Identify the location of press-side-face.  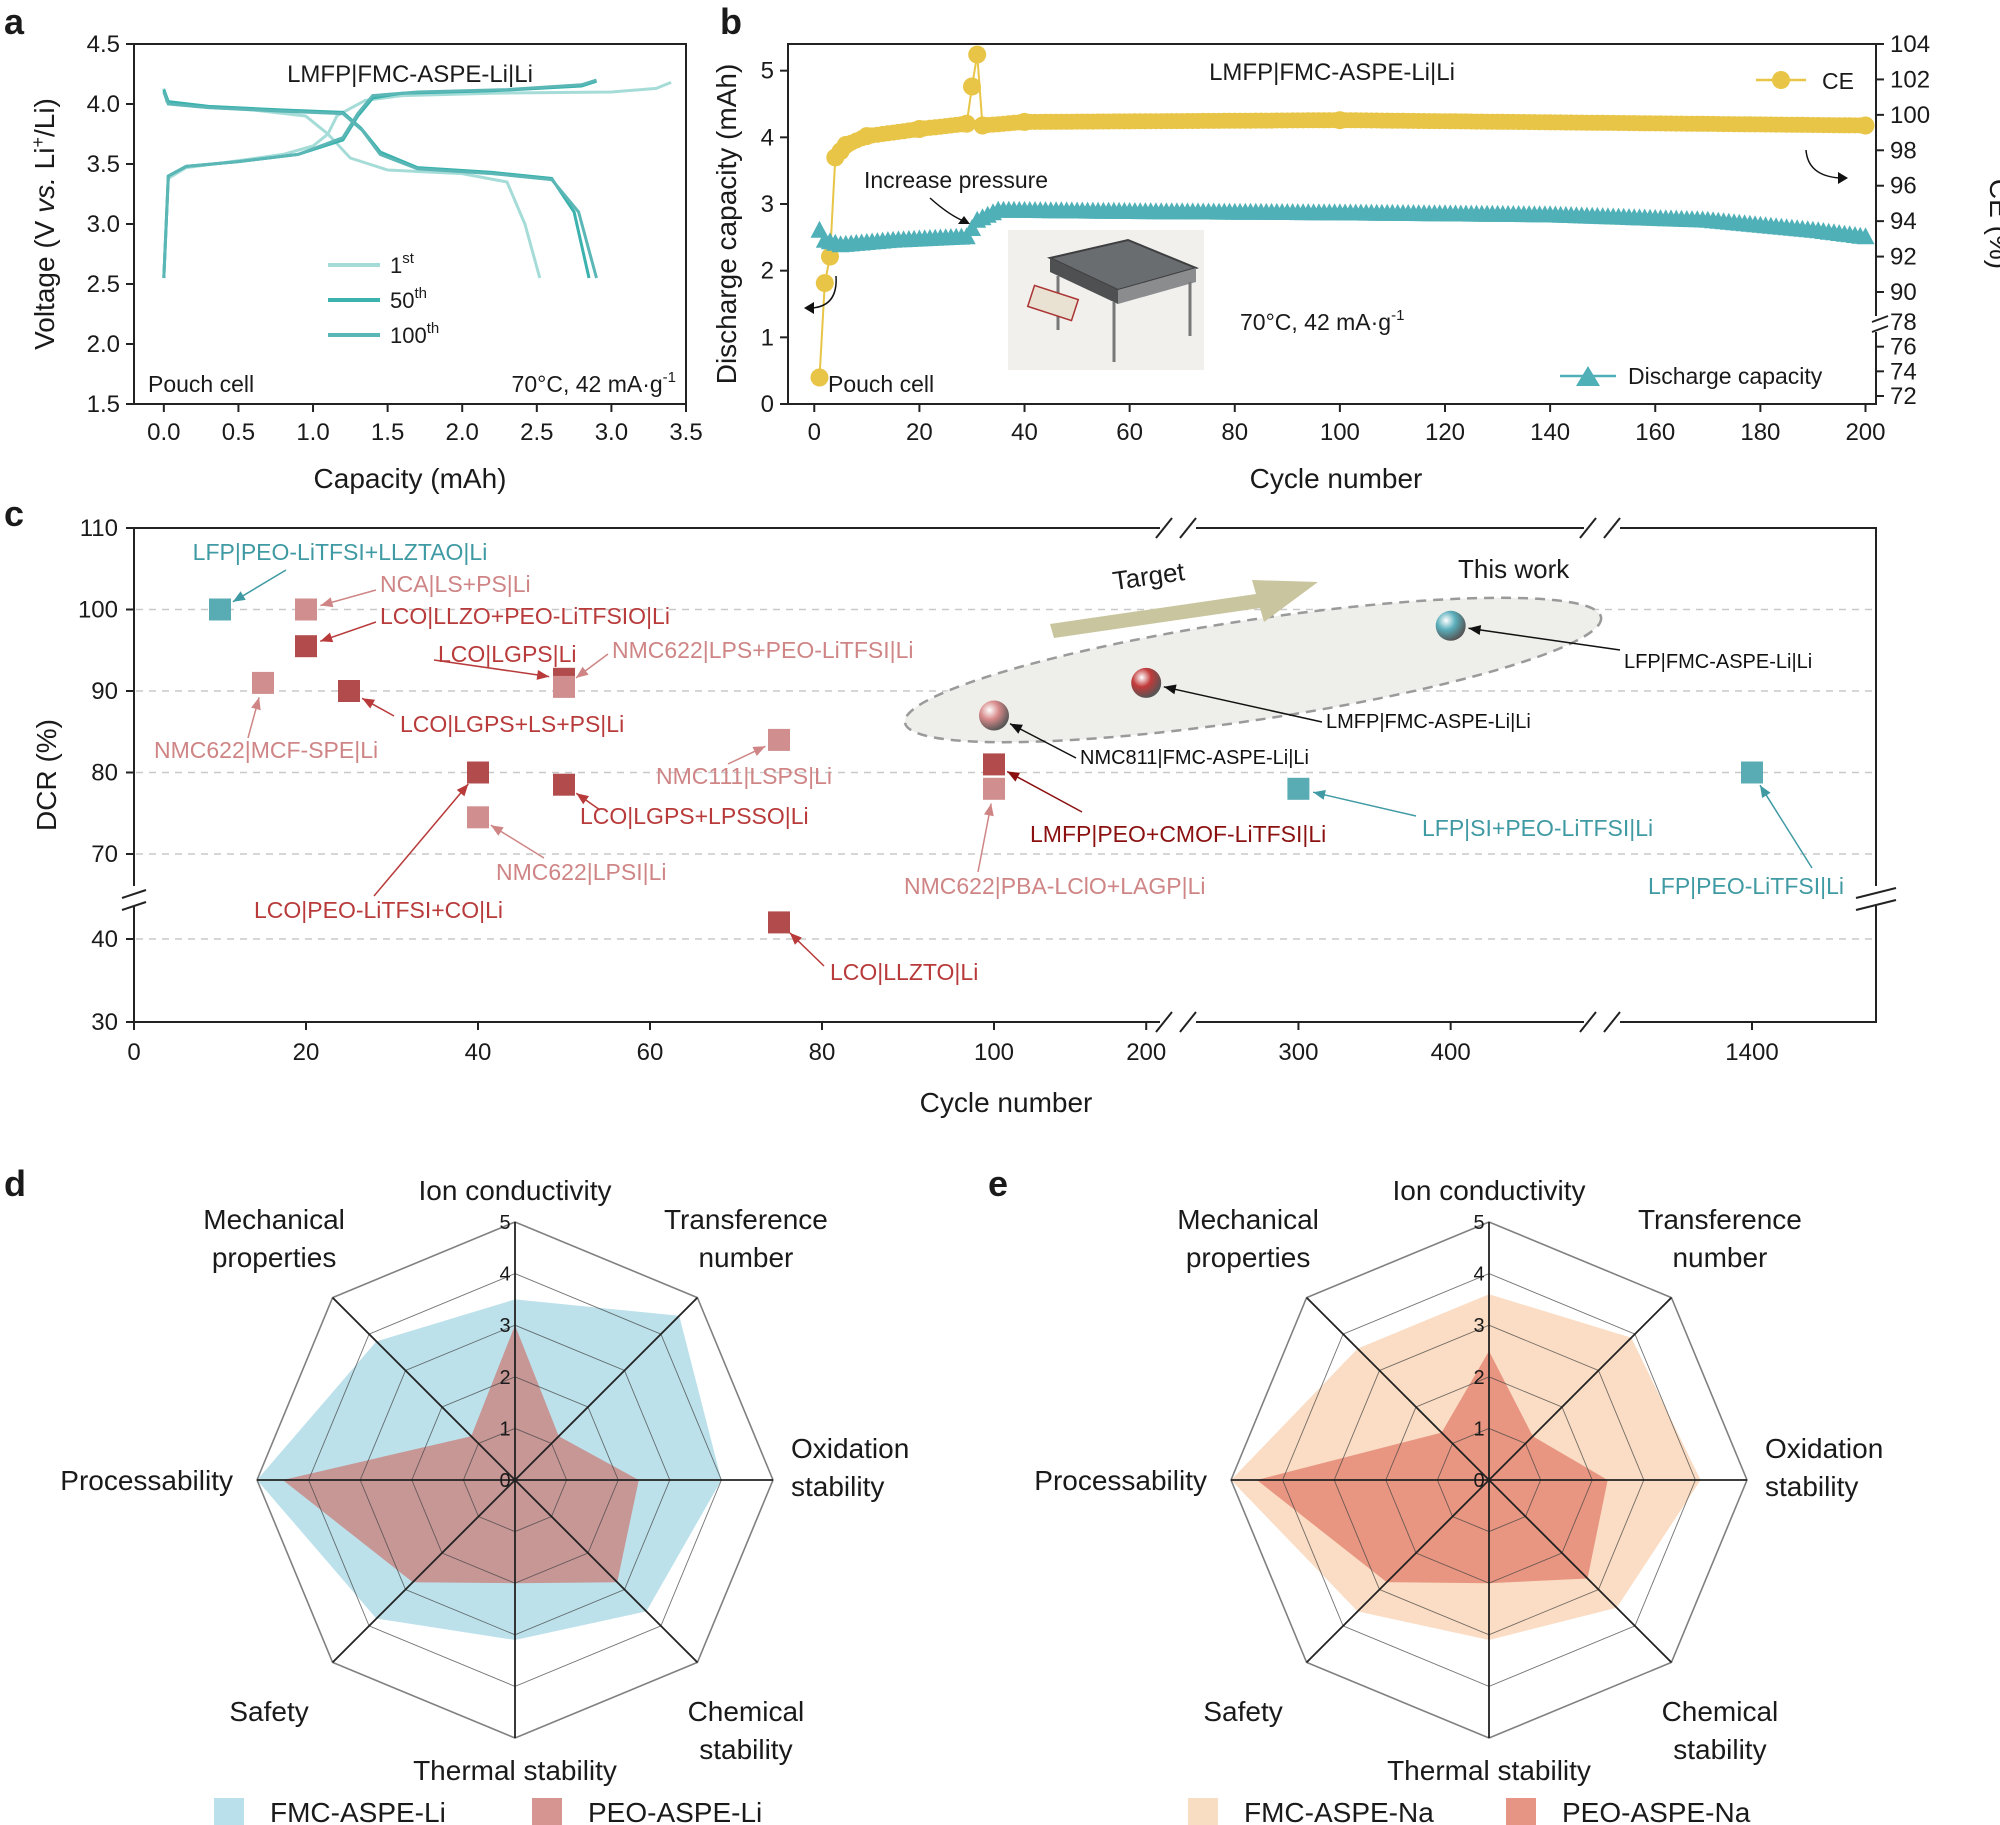
(1157, 286).